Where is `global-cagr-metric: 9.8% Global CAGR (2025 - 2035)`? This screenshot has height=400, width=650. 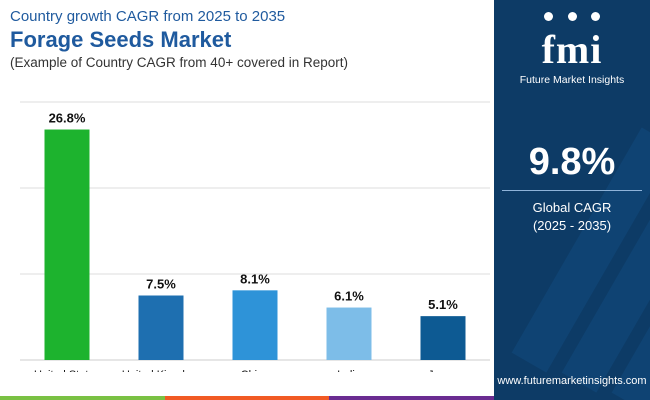 global-cagr-metric: 9.8% Global CAGR (2025 - 2035) is located at coordinates (572, 187).